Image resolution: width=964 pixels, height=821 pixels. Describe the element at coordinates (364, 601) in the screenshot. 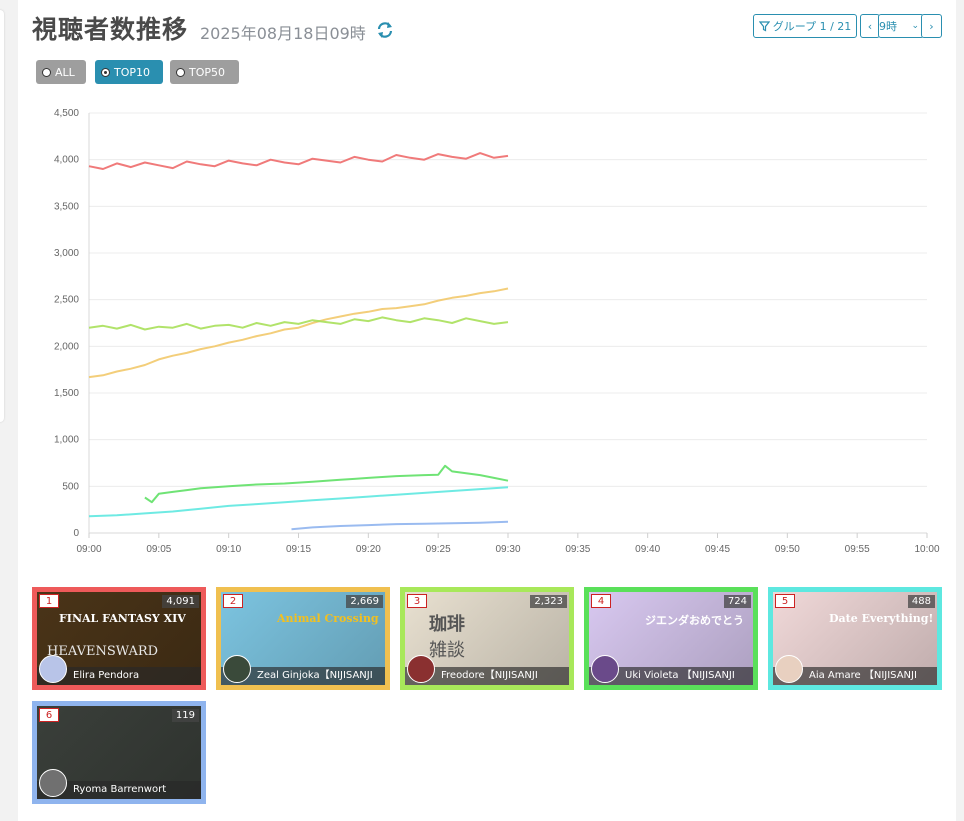

I see `viewer-count-badge: 2,669` at that location.